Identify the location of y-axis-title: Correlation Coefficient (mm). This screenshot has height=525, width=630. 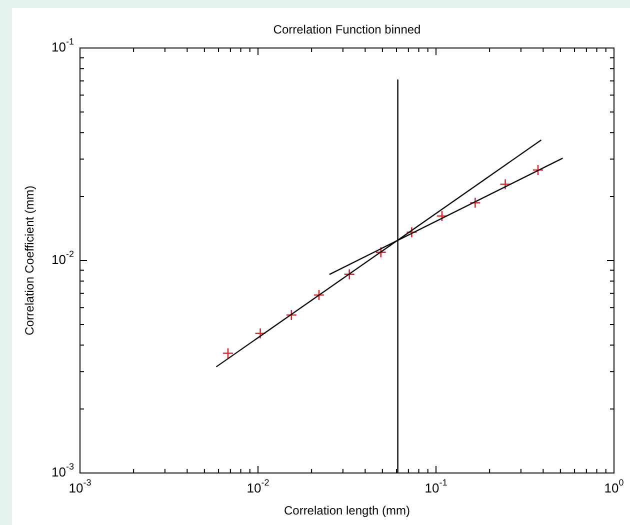
(29, 261).